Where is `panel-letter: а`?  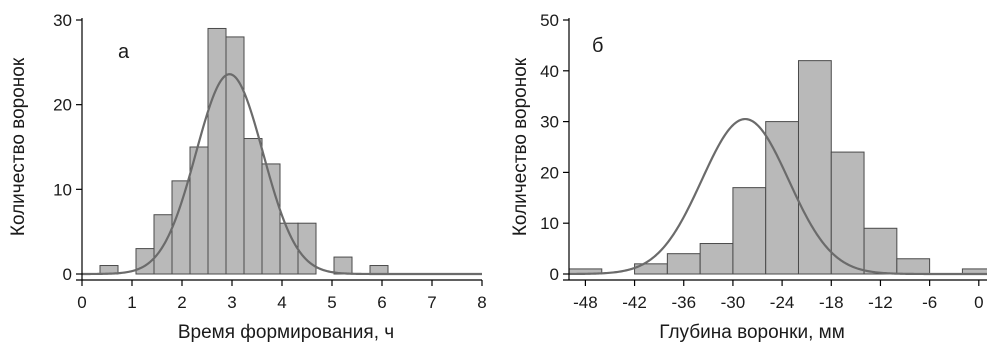
panel-letter: а is located at coordinates (124, 52).